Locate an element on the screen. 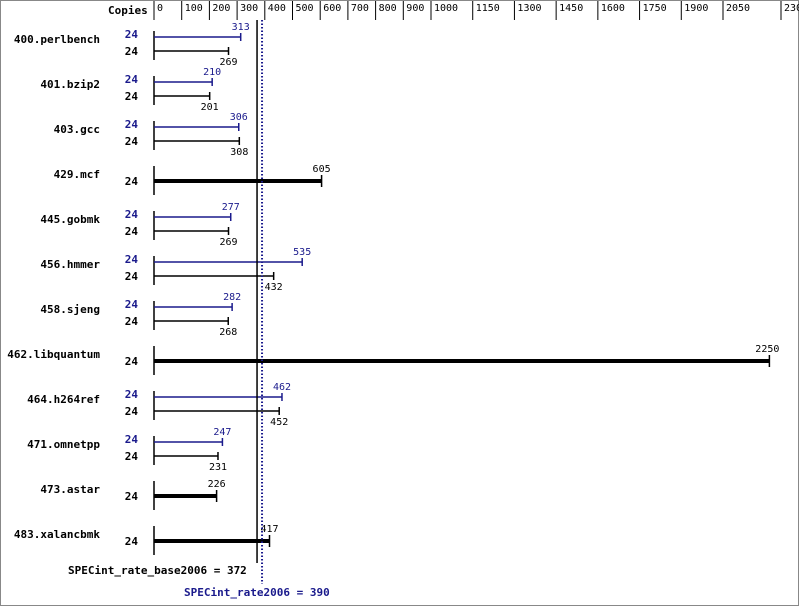 The height and width of the screenshot is (606, 799). benchmark-name: 429.mcf is located at coordinates (77, 174).